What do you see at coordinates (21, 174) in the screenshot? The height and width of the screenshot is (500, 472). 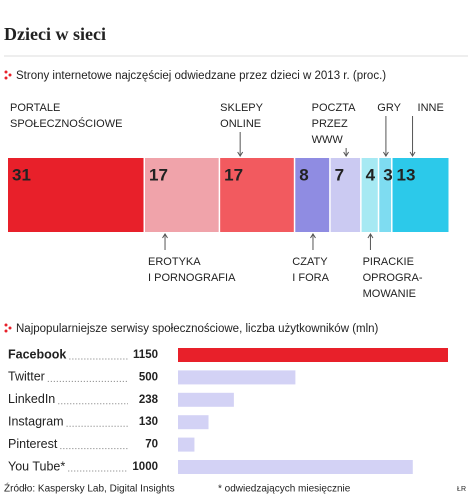 I see `value-label: 31` at bounding box center [21, 174].